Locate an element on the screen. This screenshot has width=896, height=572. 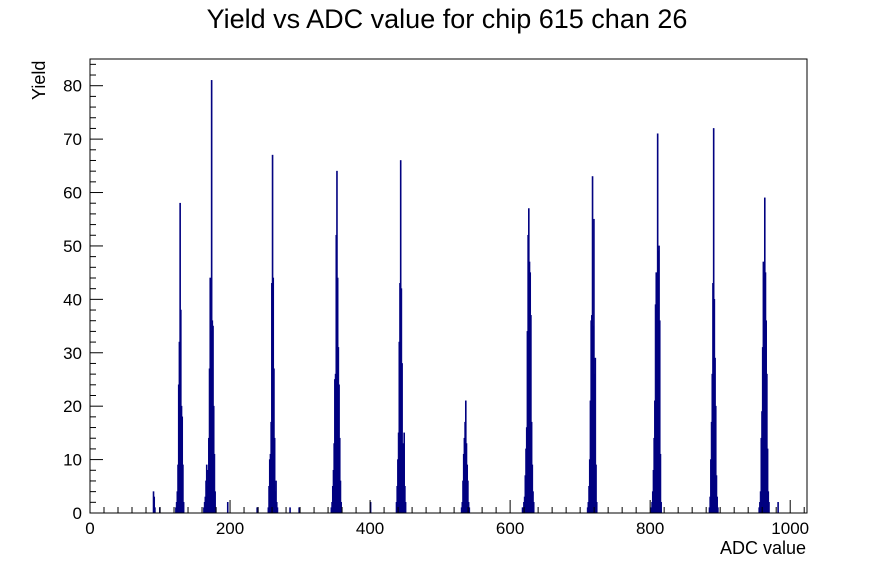
x-tick-label: 400 is located at coordinates (370, 528).